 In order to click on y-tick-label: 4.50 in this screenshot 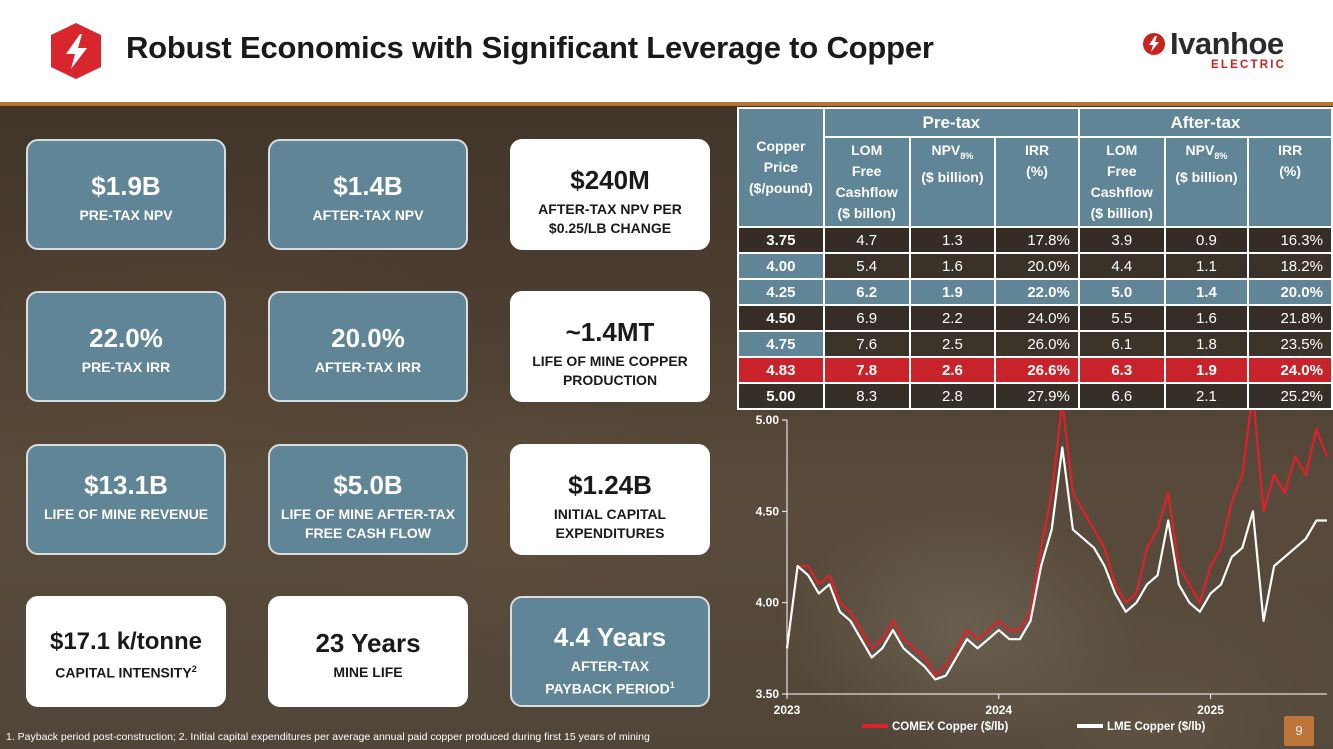, I will do `click(768, 511)`.